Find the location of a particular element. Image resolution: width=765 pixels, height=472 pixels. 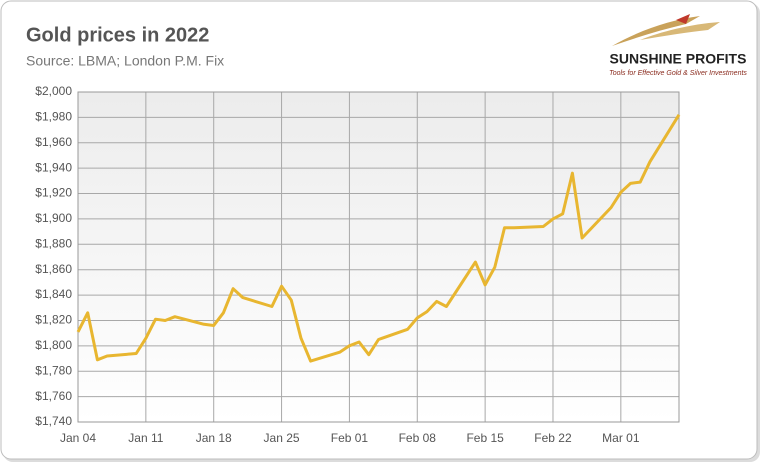

x-tick-label: Feb 01 is located at coordinates (350, 438).